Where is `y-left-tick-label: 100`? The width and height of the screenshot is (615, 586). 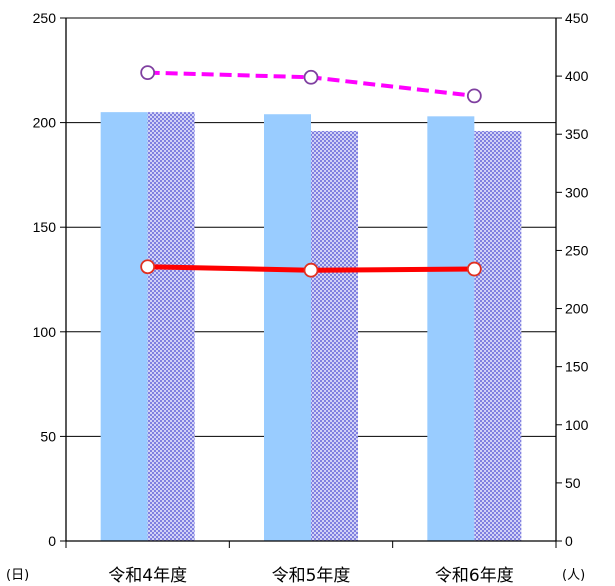
y-left-tick-label: 100 is located at coordinates (45, 332).